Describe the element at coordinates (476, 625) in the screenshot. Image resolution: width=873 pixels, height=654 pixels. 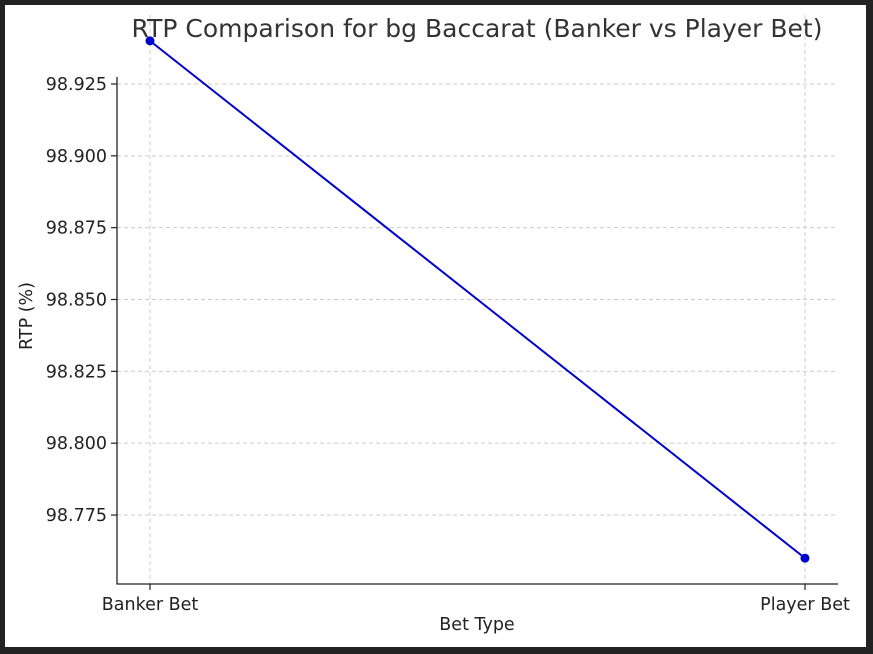
I see `x-axis-label: Bet Type` at that location.